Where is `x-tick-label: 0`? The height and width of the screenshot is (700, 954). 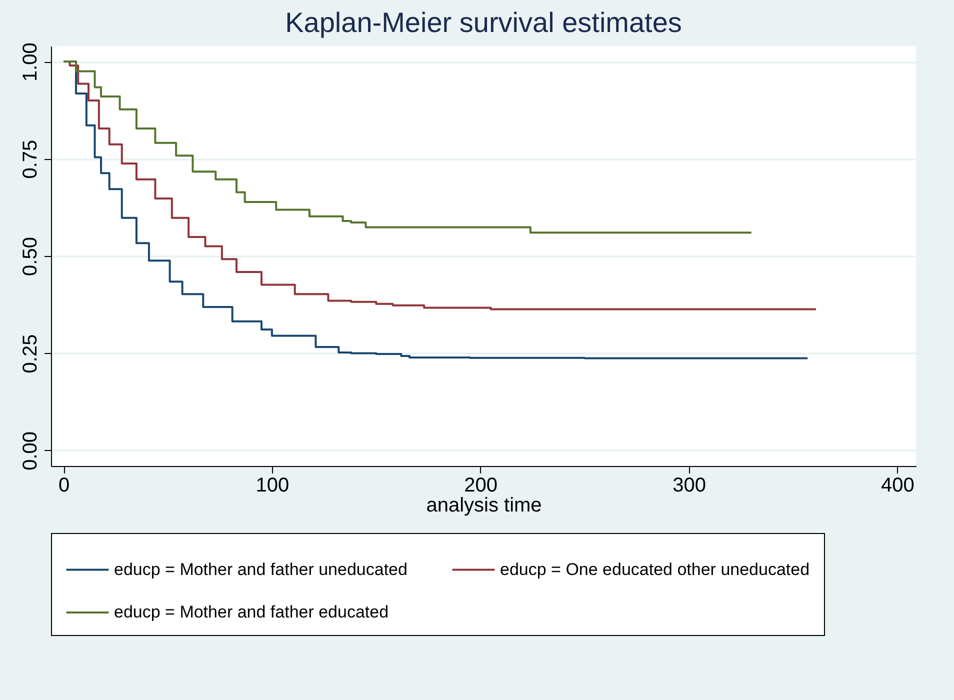
x-tick-label: 0 is located at coordinates (64, 485).